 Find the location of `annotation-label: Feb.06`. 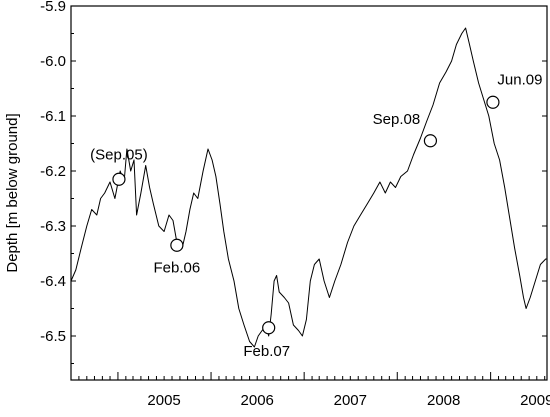

annotation-label: Feb.06 is located at coordinates (177, 267).